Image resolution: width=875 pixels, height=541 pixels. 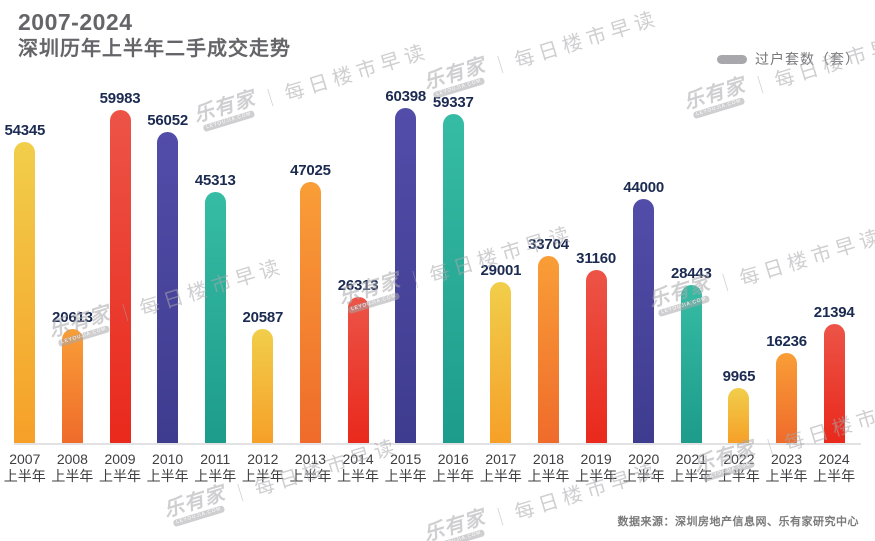 I want to click on chart-title-subject: 深圳历年上半年二手成交走势, so click(x=154, y=49).